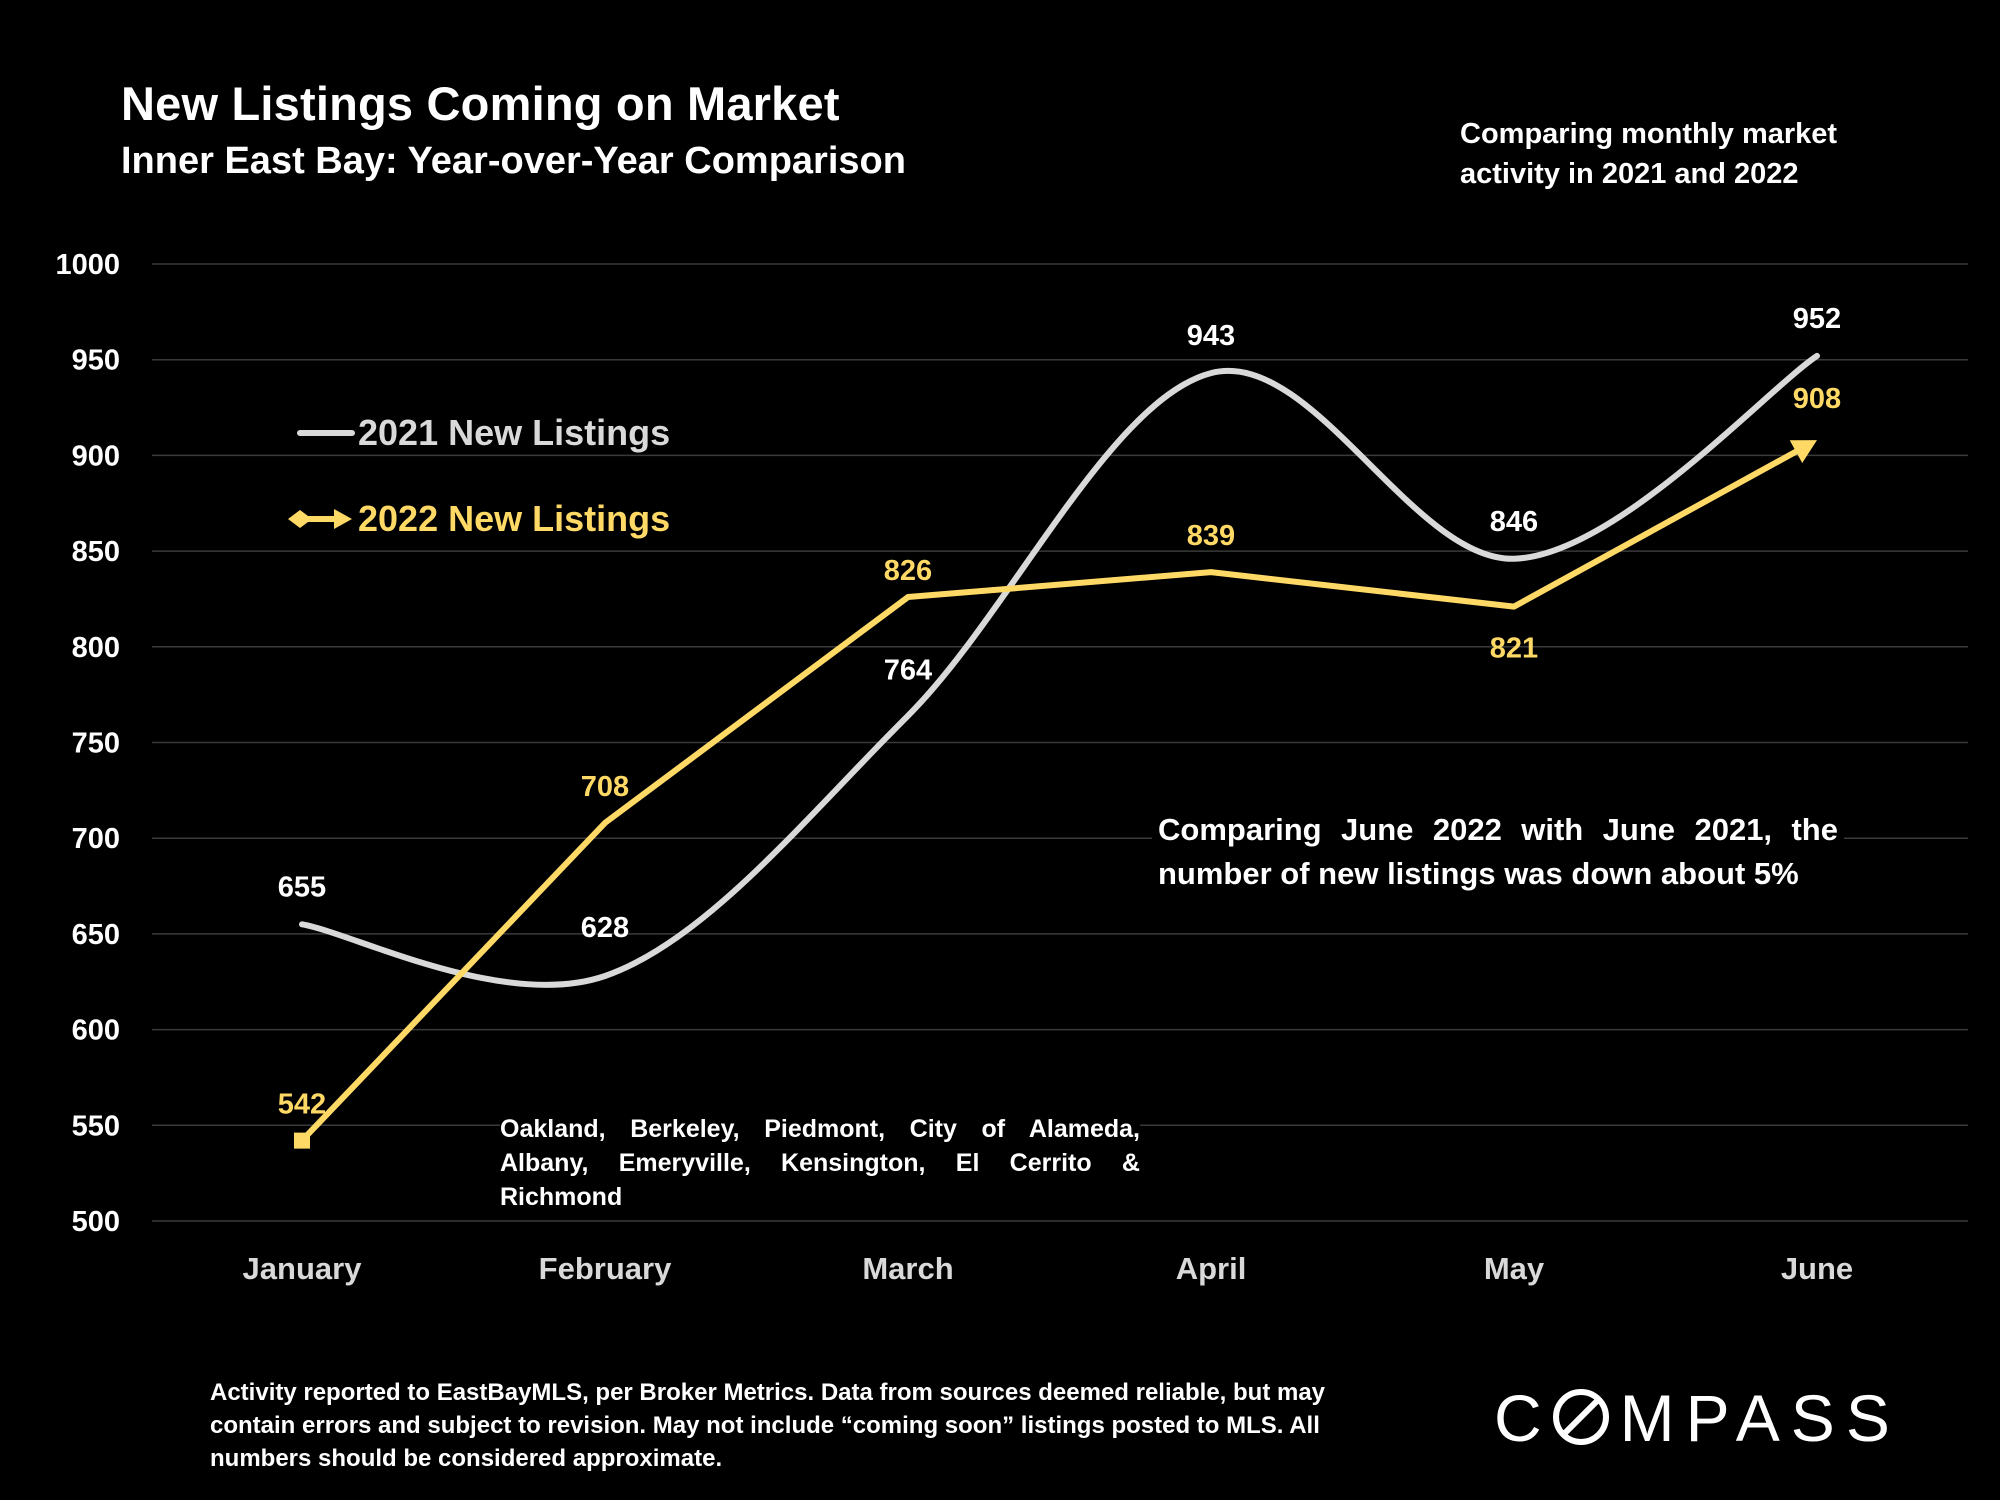 Image resolution: width=2000 pixels, height=1500 pixels. I want to click on y-tick-label: 850, so click(96, 552).